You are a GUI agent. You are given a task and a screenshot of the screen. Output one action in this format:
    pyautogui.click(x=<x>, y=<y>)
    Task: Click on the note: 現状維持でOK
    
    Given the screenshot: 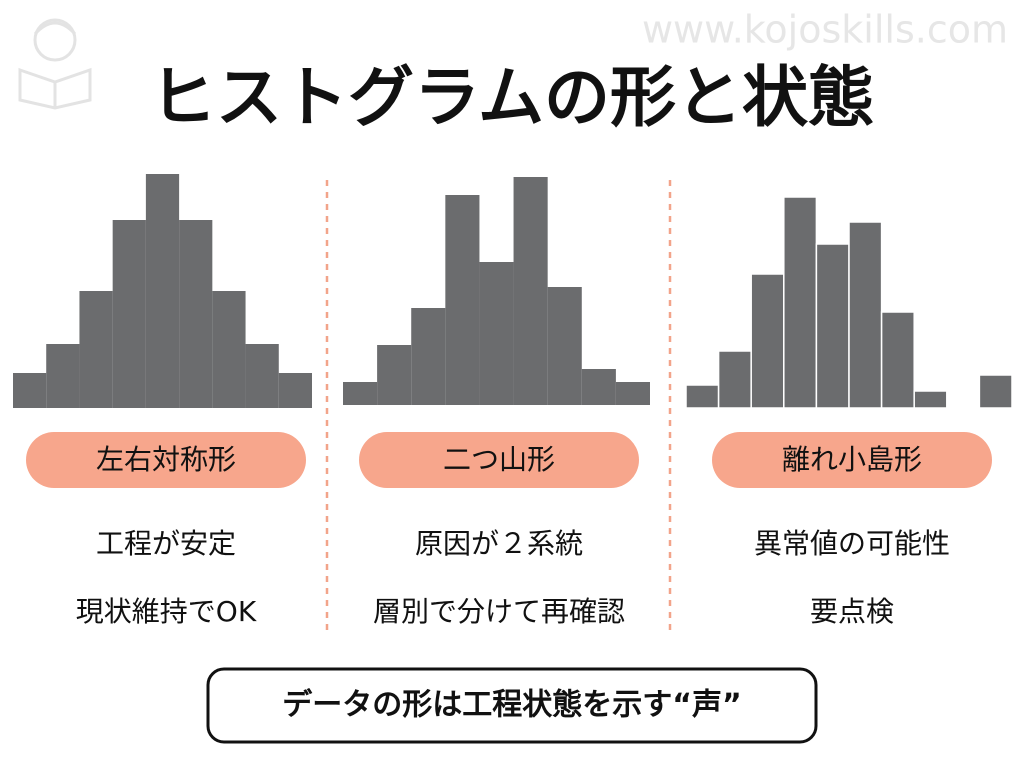 What is the action you would take?
    pyautogui.click(x=166, y=611)
    